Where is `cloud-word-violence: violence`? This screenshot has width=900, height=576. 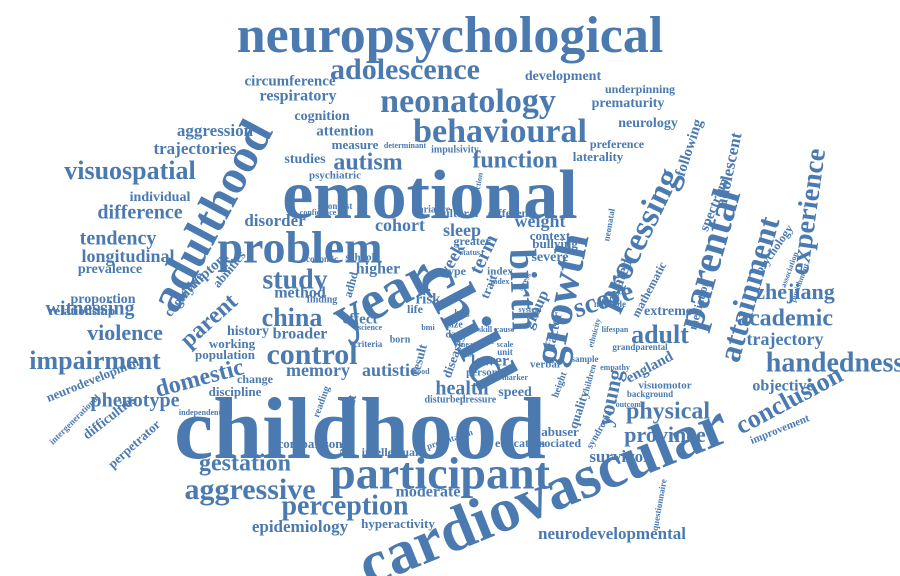
cloud-word-violence: violence is located at coordinates (125, 332).